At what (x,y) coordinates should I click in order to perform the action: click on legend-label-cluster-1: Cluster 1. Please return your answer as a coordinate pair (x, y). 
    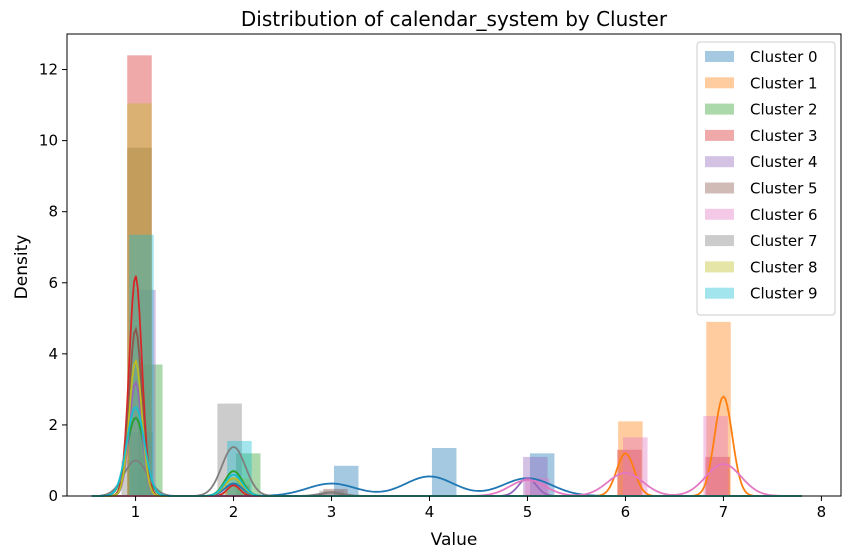
    Looking at the image, I should click on (784, 83).